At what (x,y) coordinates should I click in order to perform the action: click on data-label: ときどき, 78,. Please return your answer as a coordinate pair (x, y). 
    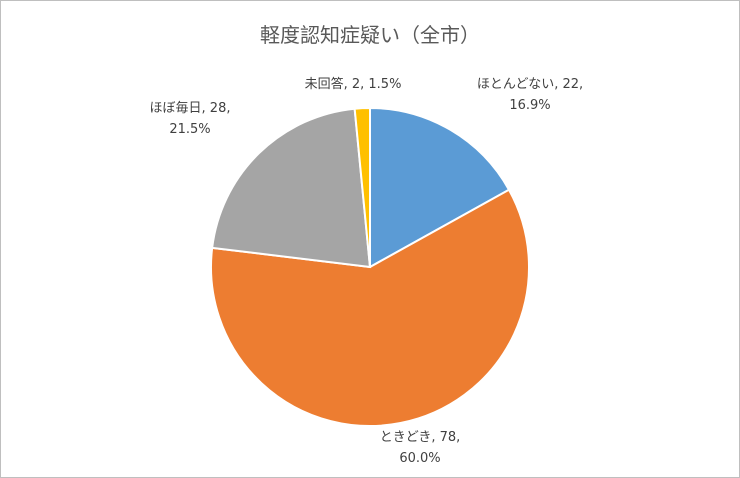
    Looking at the image, I should click on (420, 437).